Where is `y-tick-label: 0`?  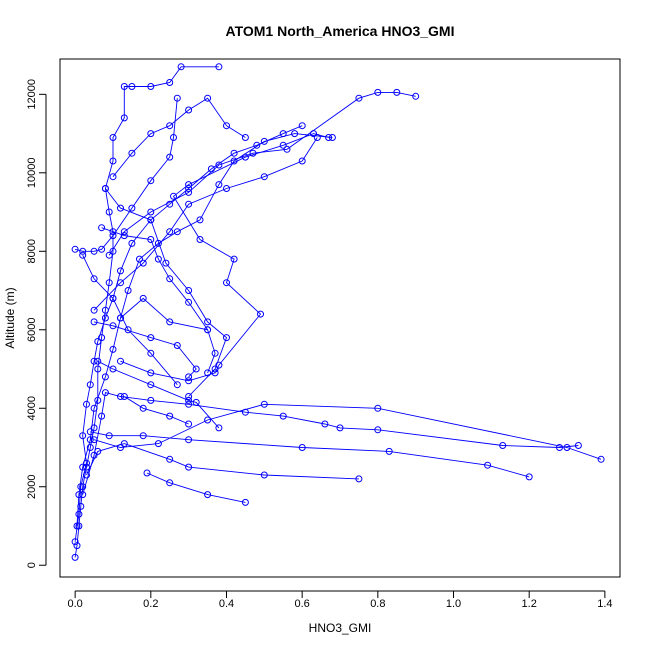
y-tick-label: 0 is located at coordinates (32, 565).